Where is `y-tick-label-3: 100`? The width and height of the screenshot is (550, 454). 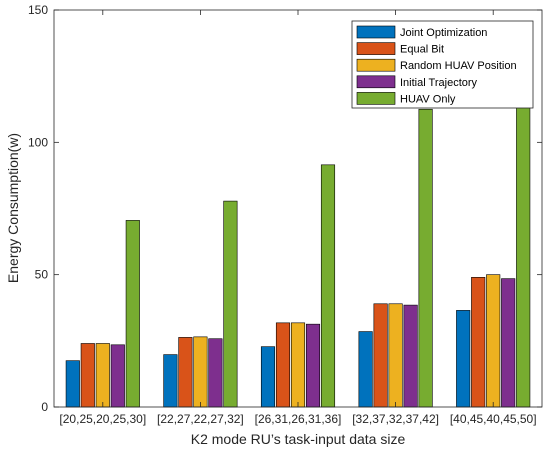
y-tick-label-3: 100 is located at coordinates (38, 142).